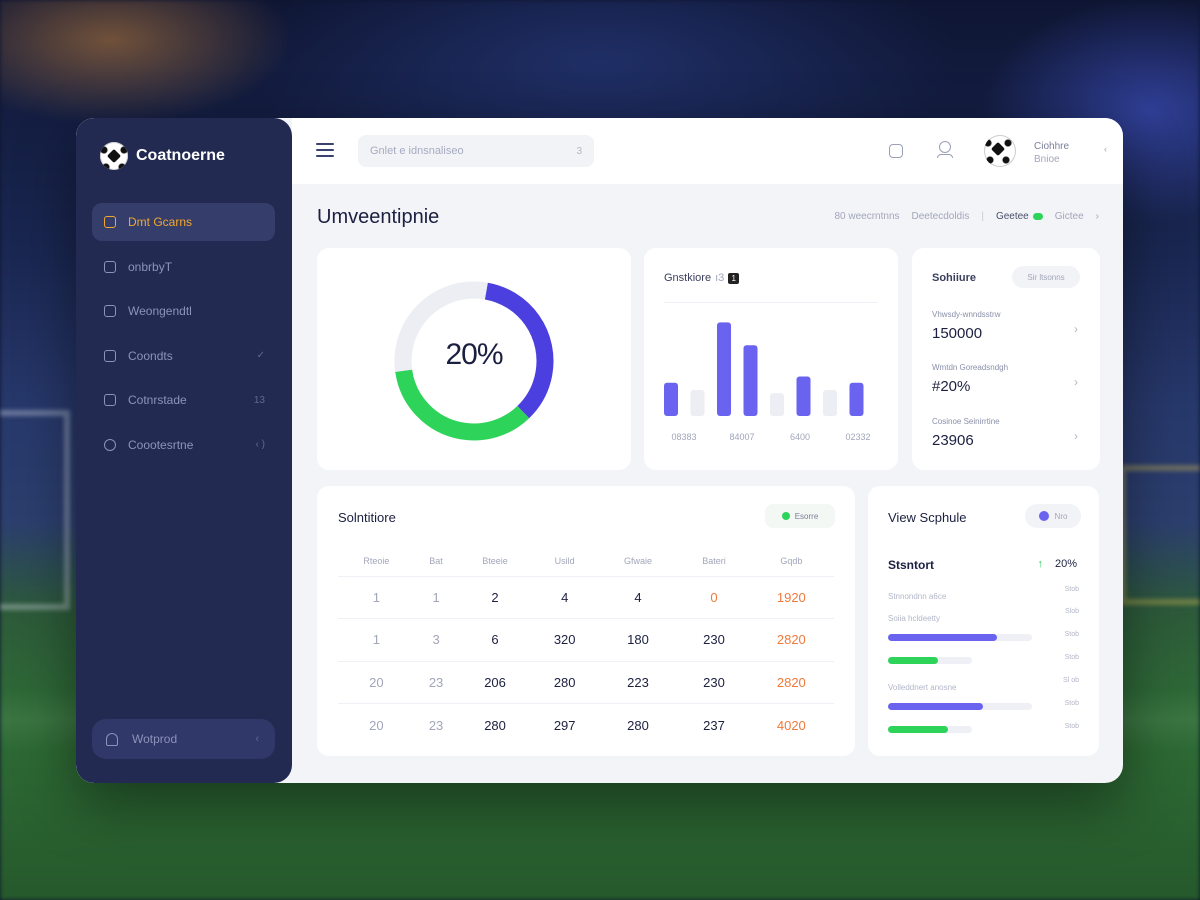  I want to click on sidebar-item-trail: ‹ ), so click(260, 444).